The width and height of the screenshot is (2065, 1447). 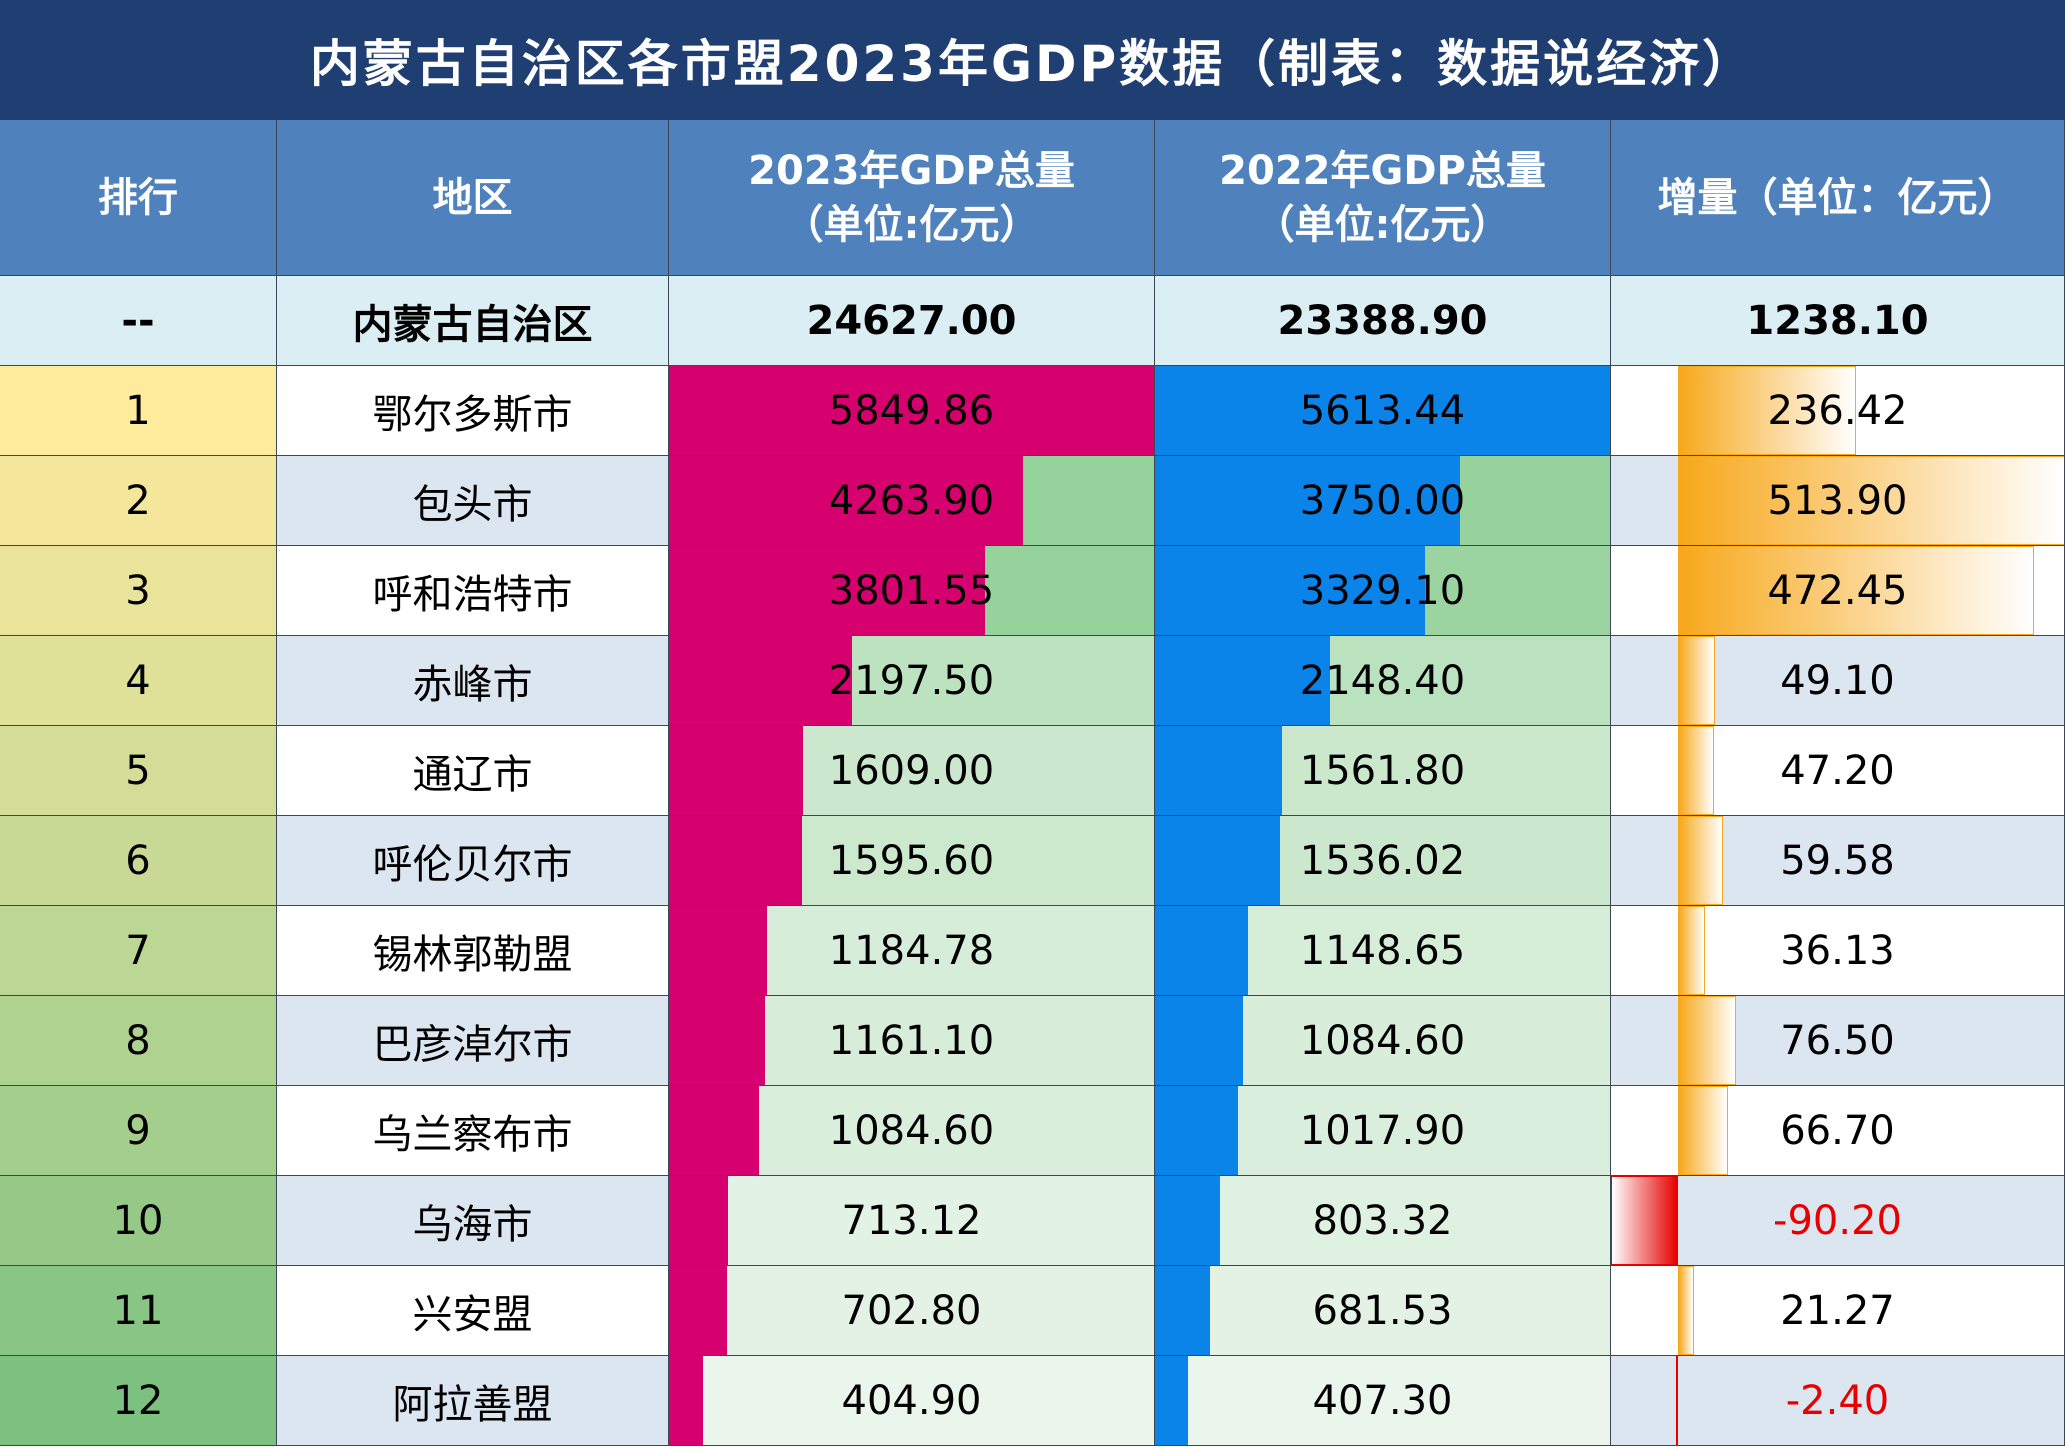 What do you see at coordinates (472, 774) in the screenshot?
I see `region-name: 通辽市` at bounding box center [472, 774].